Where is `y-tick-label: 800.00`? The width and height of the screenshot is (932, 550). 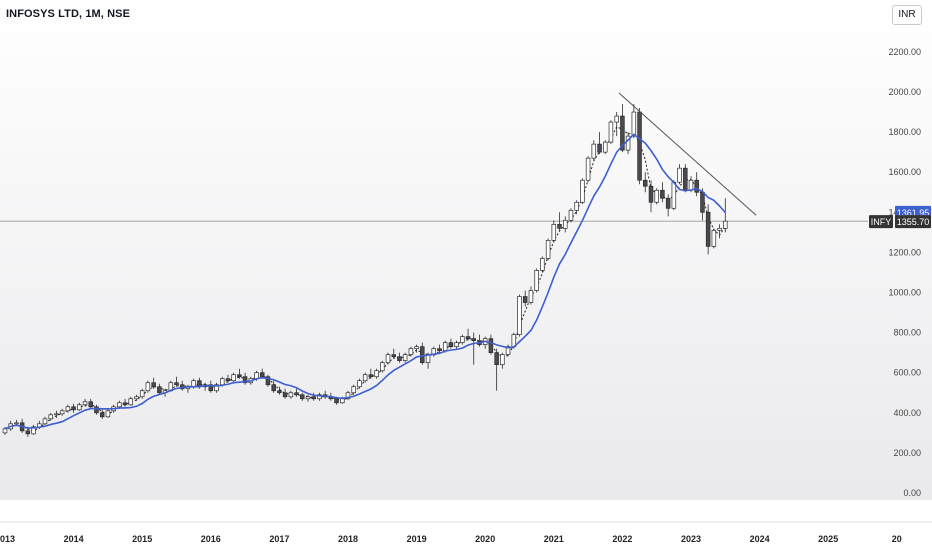 y-tick-label: 800.00 is located at coordinates (907, 333).